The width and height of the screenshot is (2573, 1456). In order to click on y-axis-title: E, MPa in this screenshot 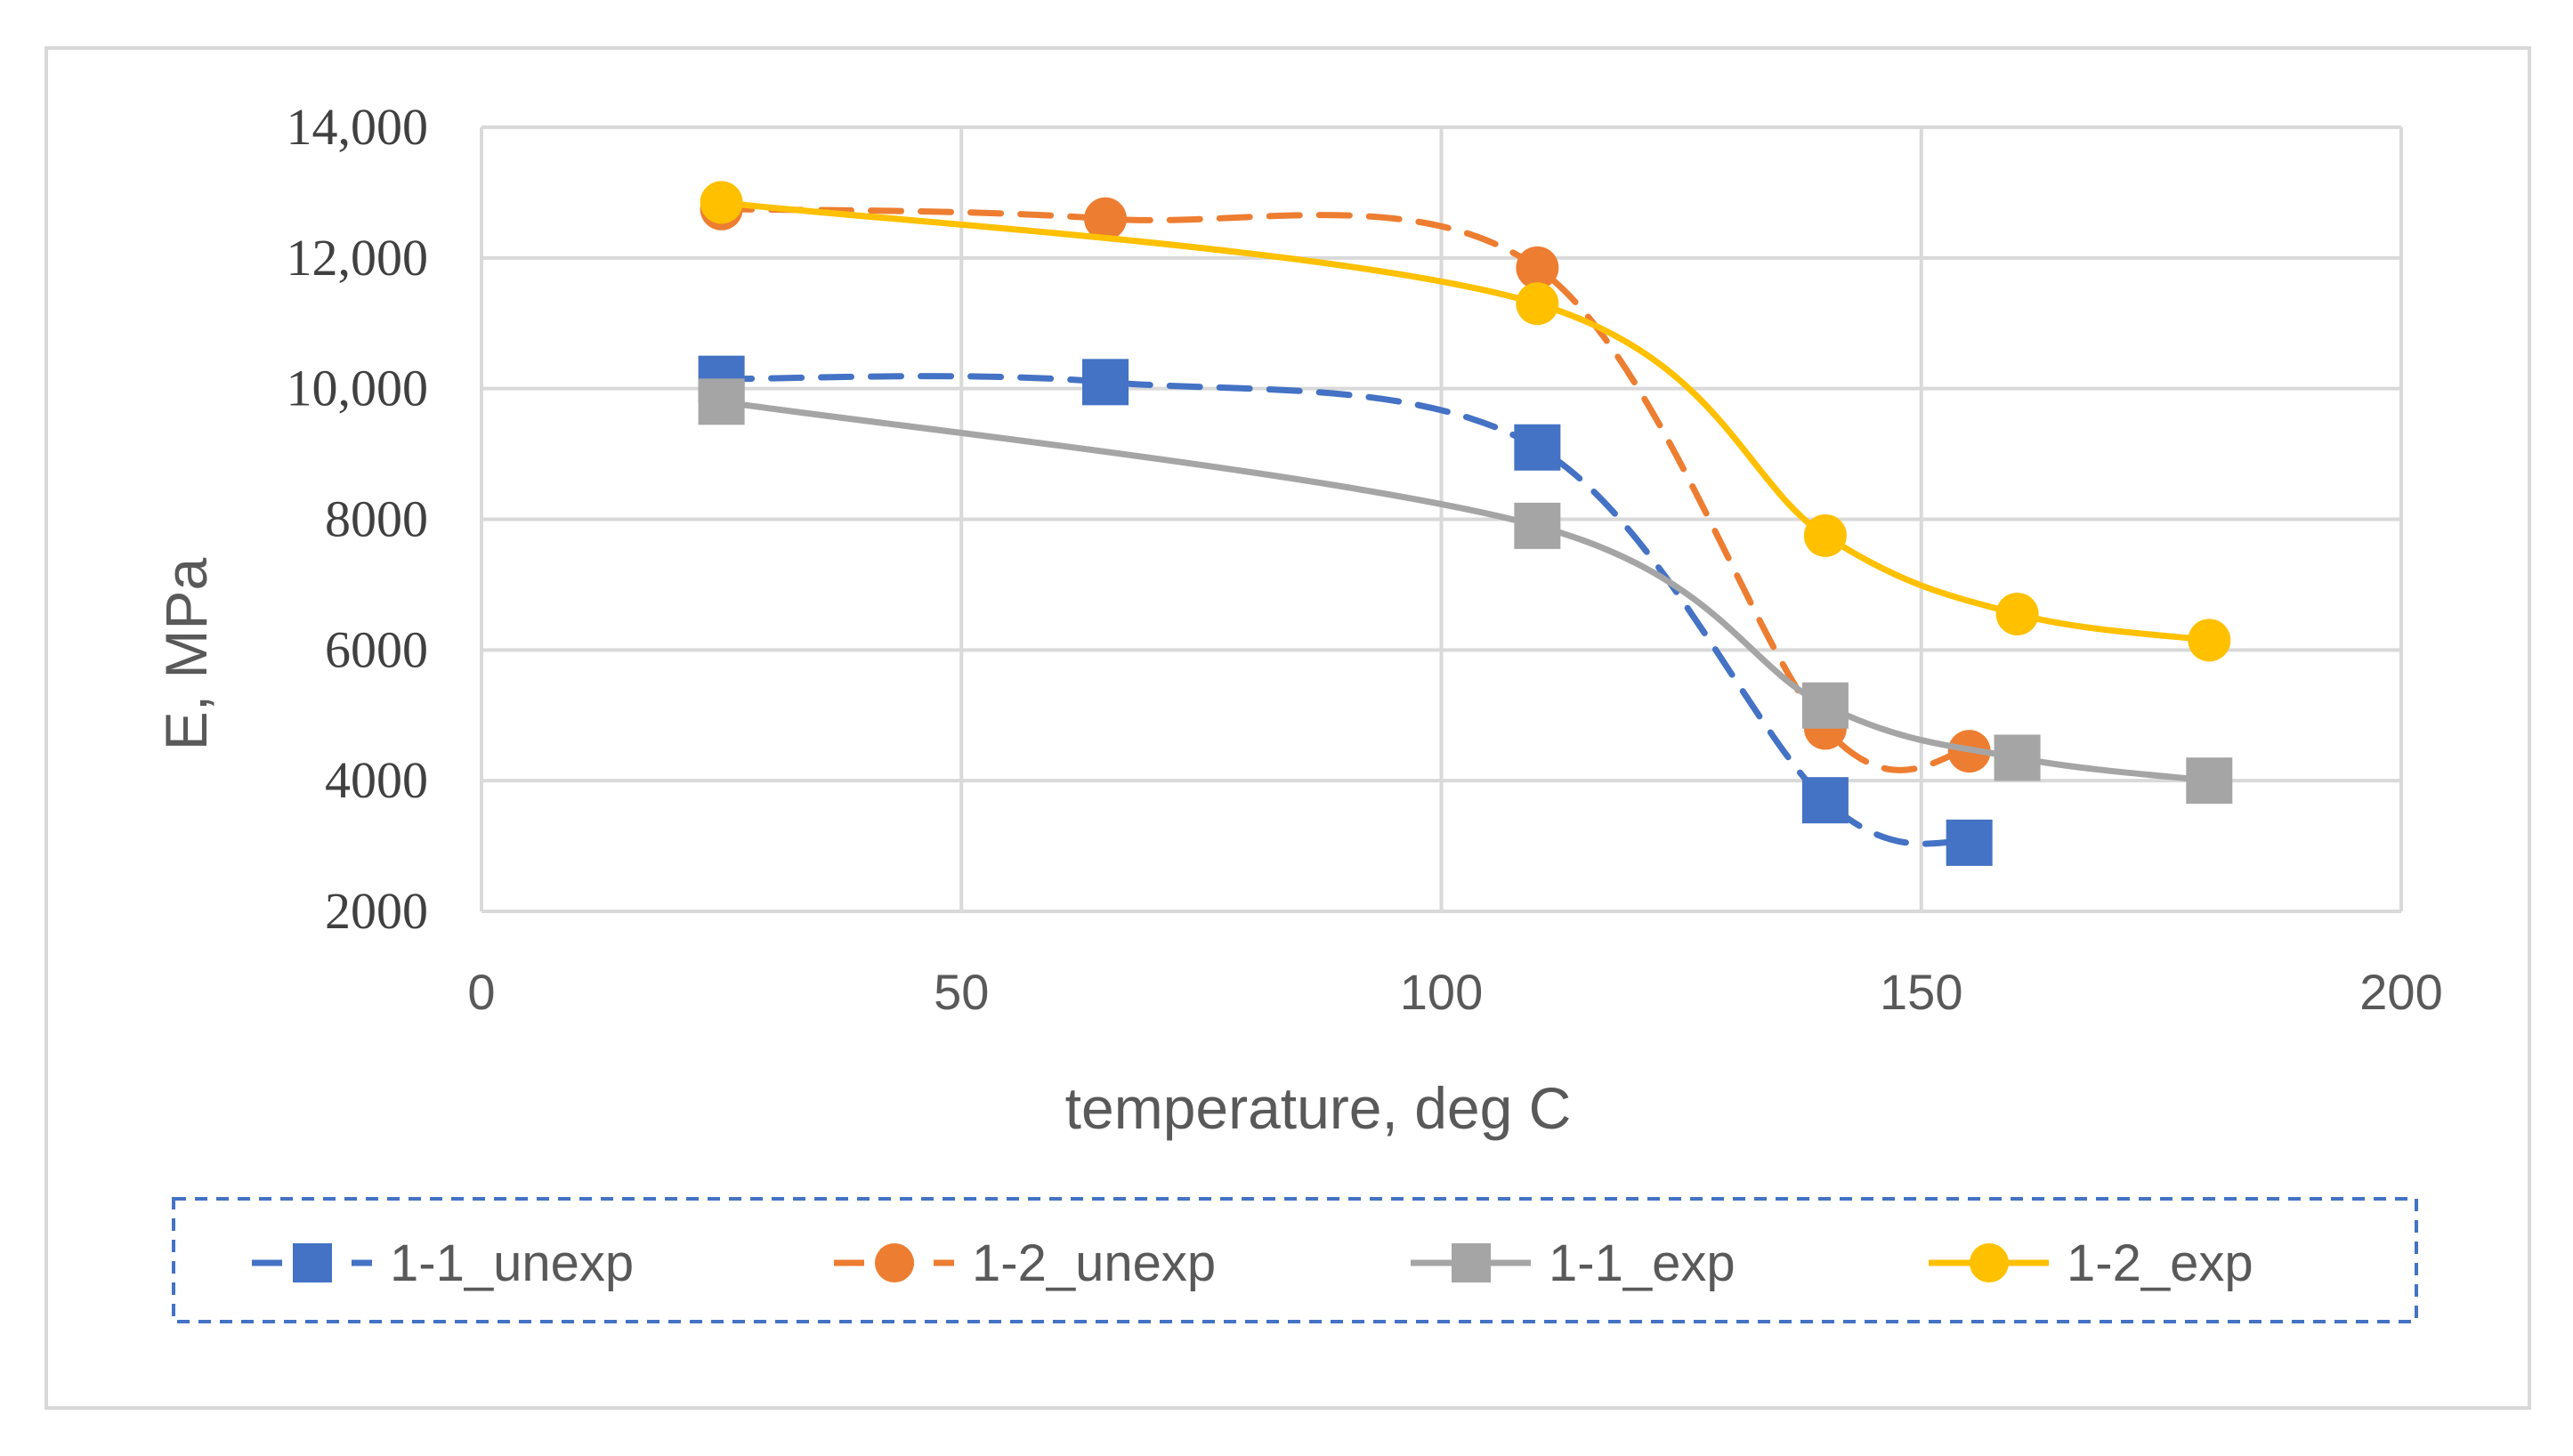, I will do `click(186, 654)`.